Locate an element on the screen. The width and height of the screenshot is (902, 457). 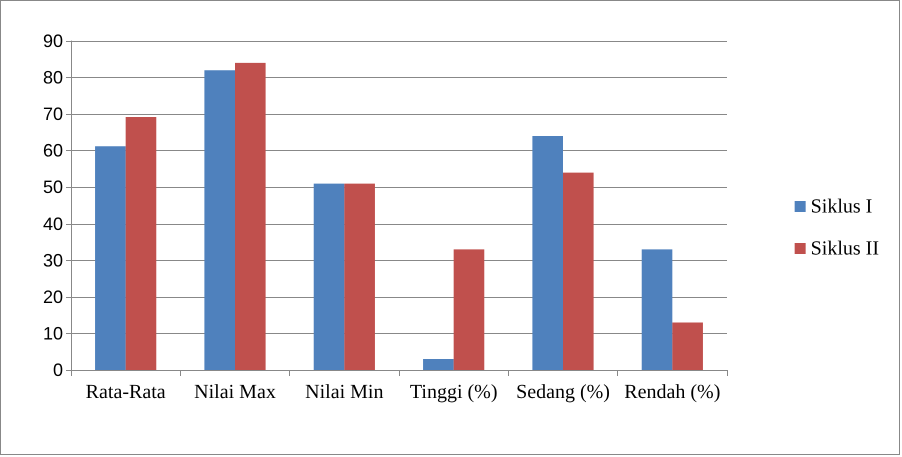
y-tick-label: 0 is located at coordinates (57, 370).